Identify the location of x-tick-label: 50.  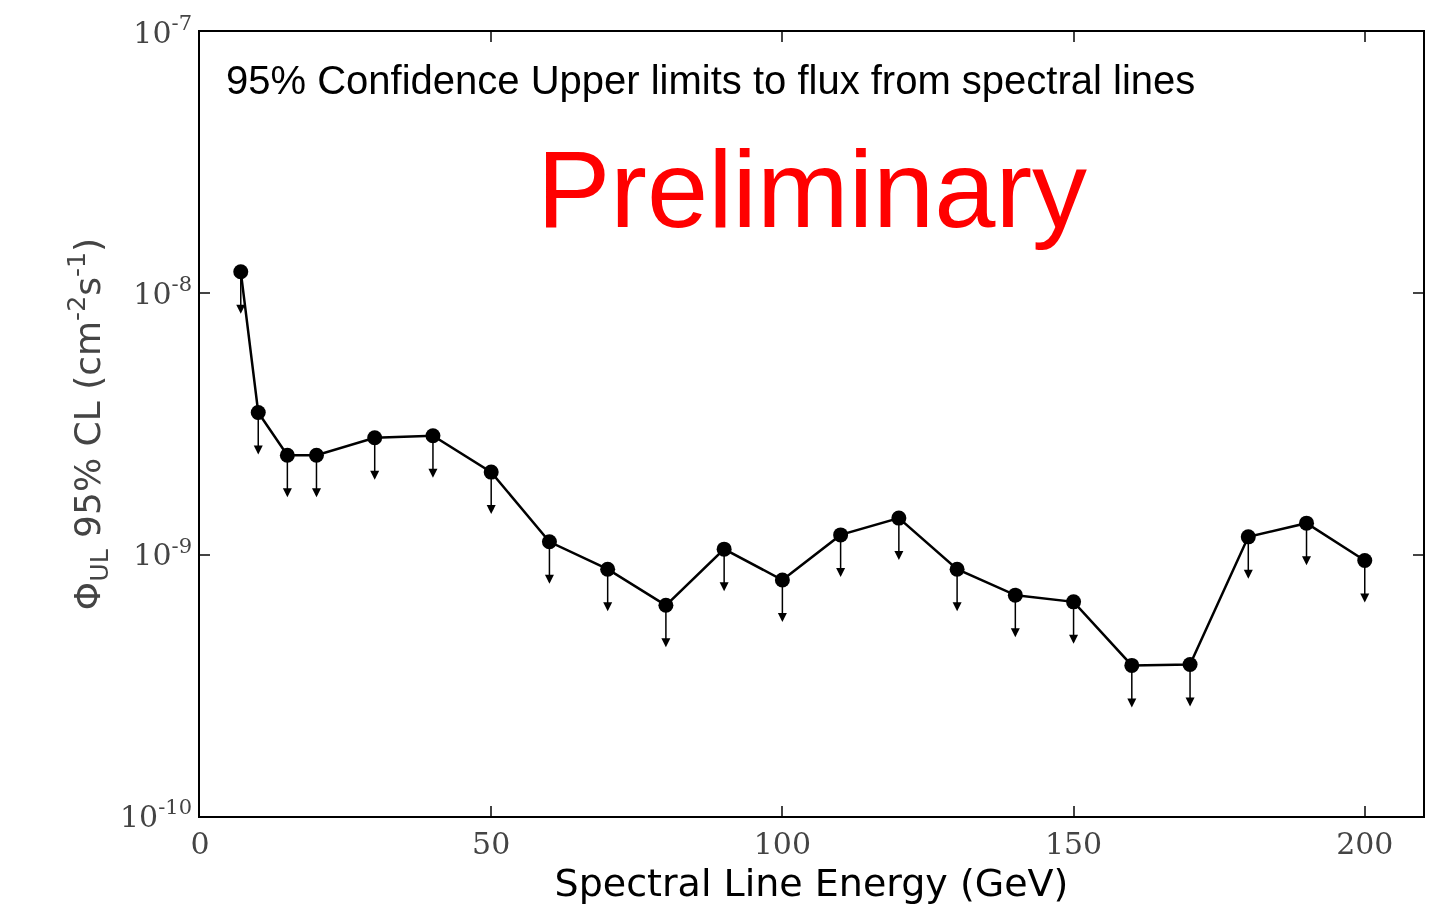
(491, 843).